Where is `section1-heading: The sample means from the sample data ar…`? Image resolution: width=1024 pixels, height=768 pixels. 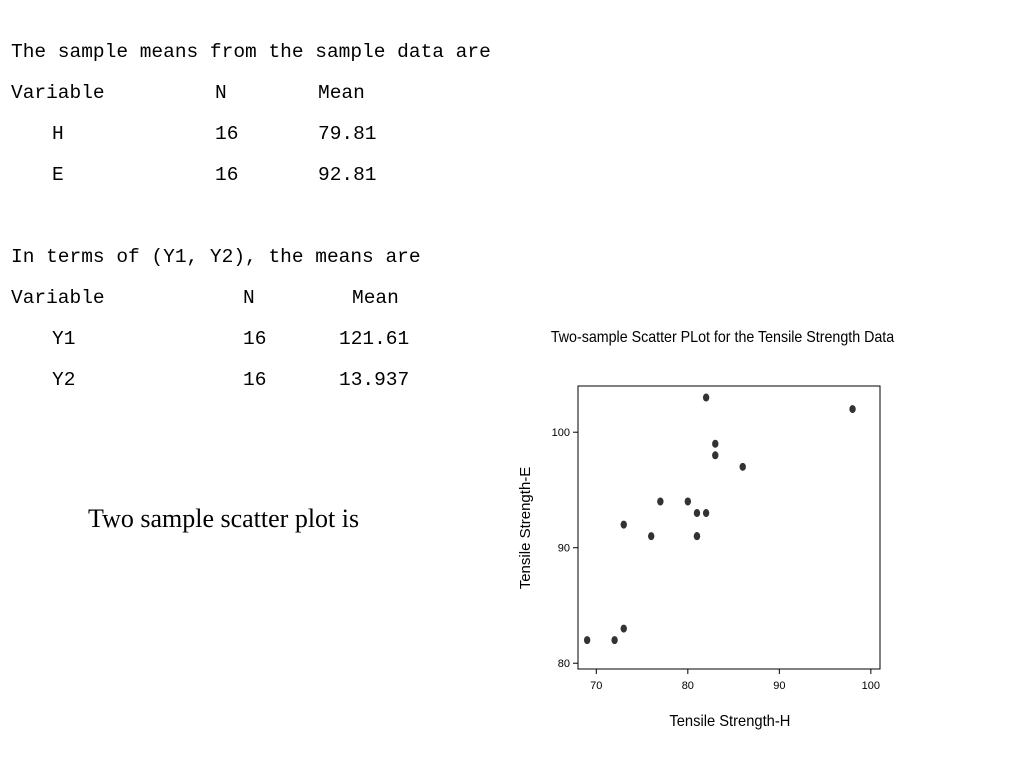 section1-heading: The sample means from the sample data ar… is located at coordinates (251, 52).